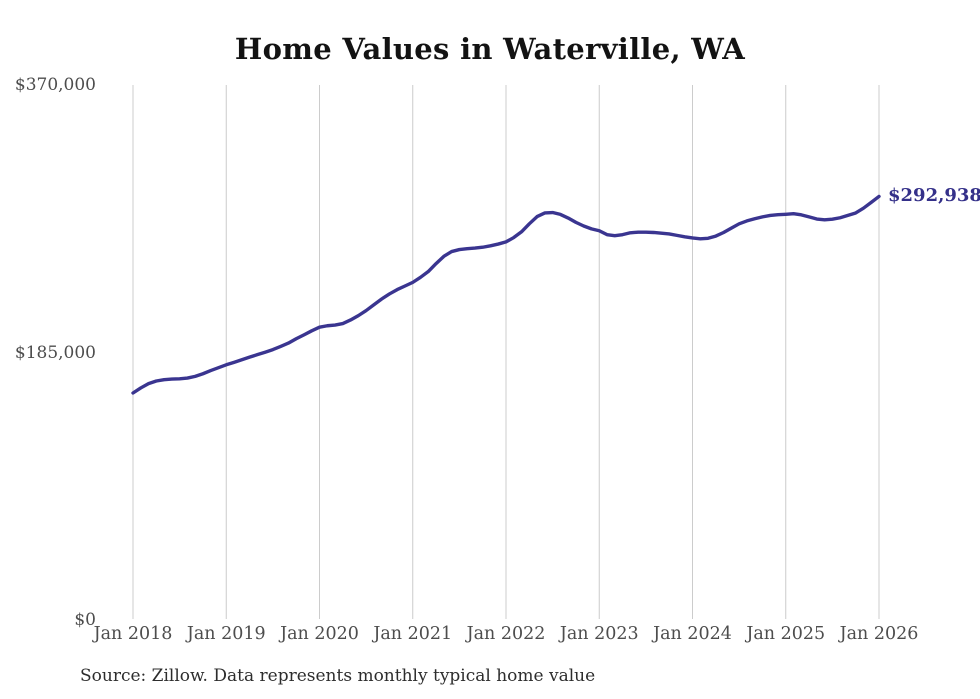 This screenshot has width=980, height=699. I want to click on current-value-annotation: $292,938, so click(934, 196).